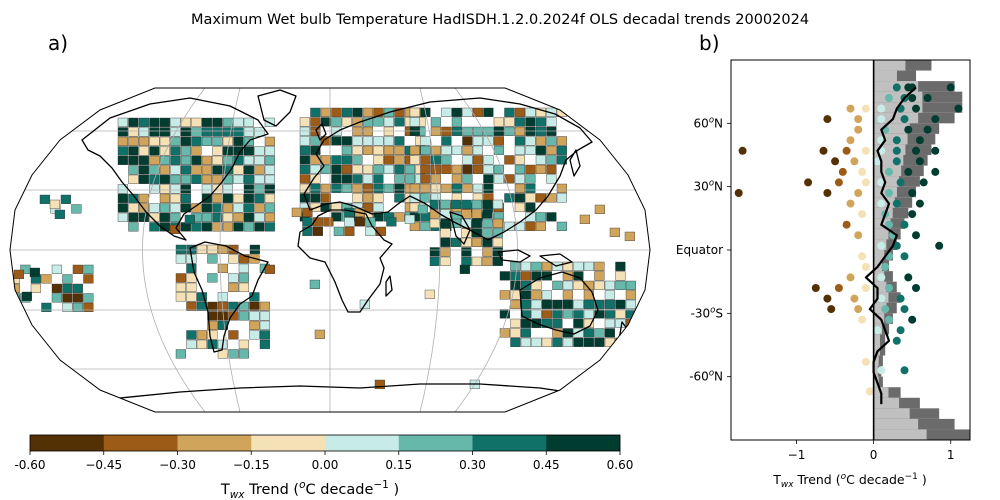  Describe the element at coordinates (325, 443) in the screenshot. I see `colorbar-swatches` at that location.